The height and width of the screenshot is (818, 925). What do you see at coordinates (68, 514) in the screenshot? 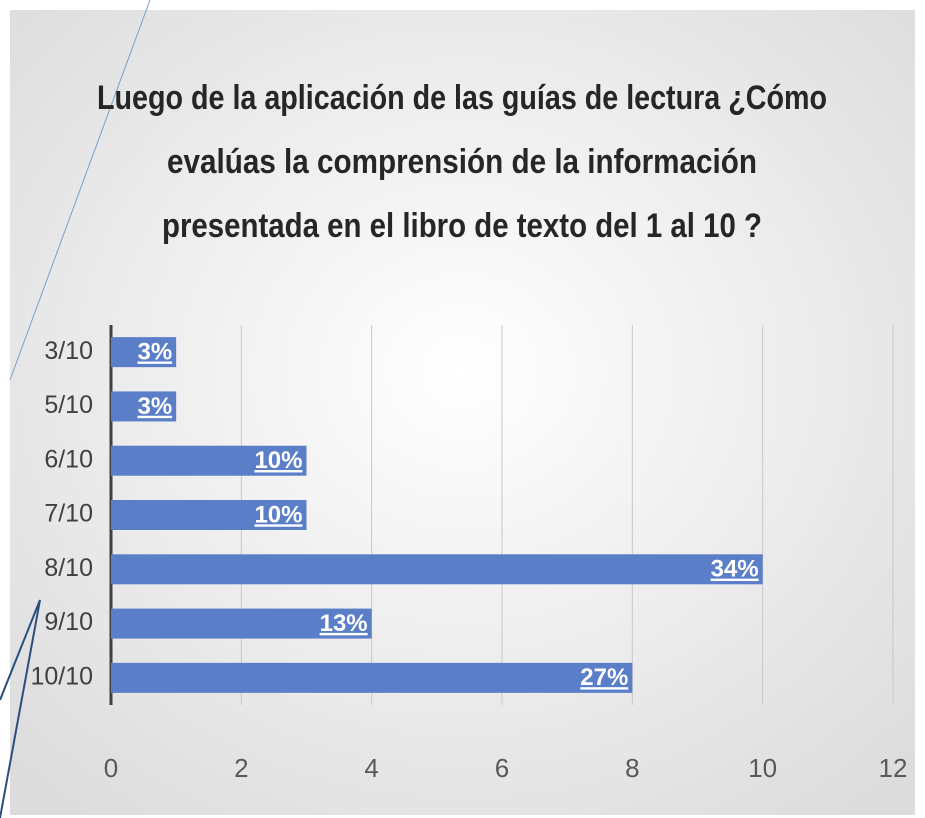
I see `y-tick-label: 7/10` at bounding box center [68, 514].